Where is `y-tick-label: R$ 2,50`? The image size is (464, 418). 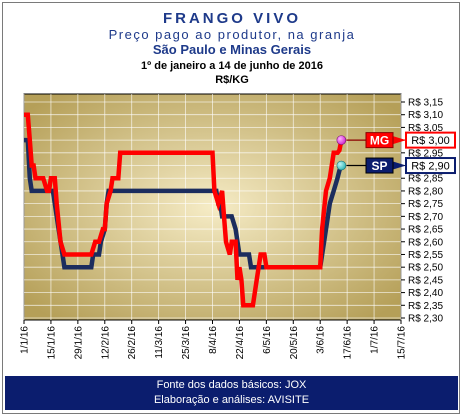 y-tick-label: R$ 2,50 is located at coordinates (425, 268).